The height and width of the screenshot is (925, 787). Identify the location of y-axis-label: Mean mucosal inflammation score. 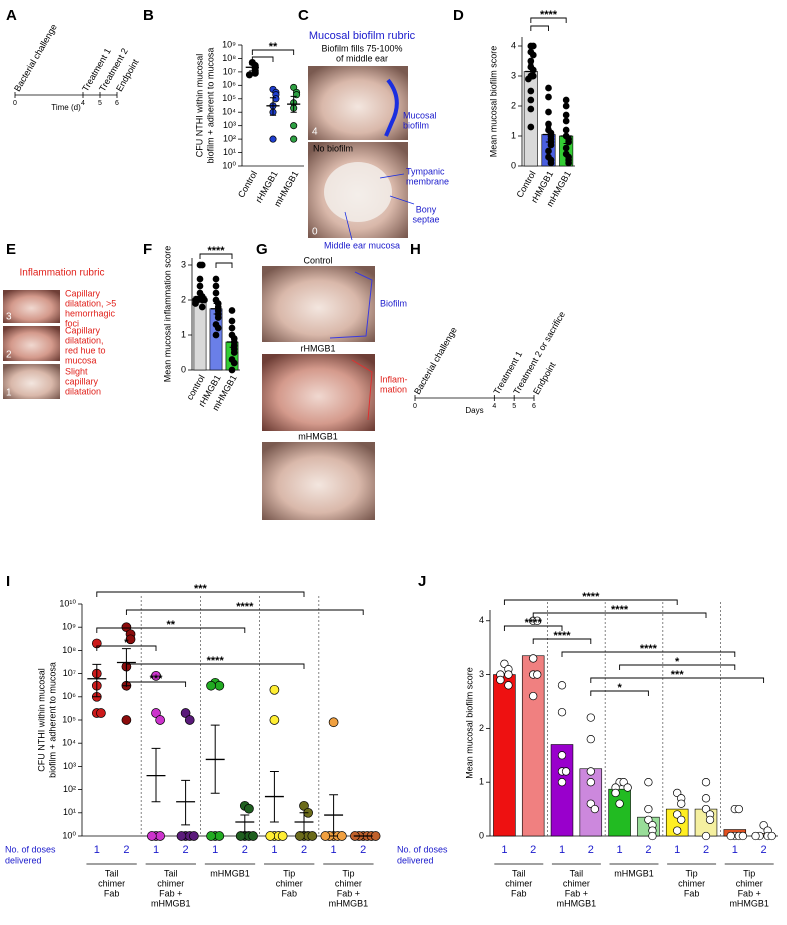
(167, 314).